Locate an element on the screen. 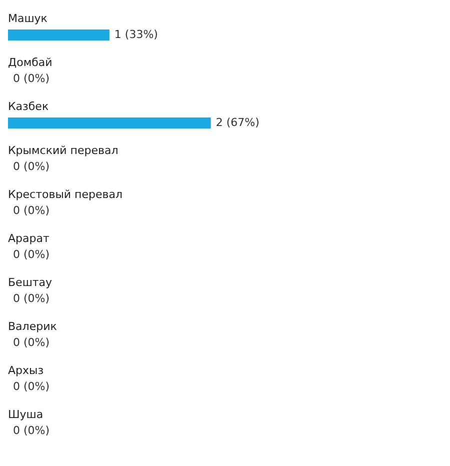  y-tick-label: Крестовый перевал is located at coordinates (65, 194).